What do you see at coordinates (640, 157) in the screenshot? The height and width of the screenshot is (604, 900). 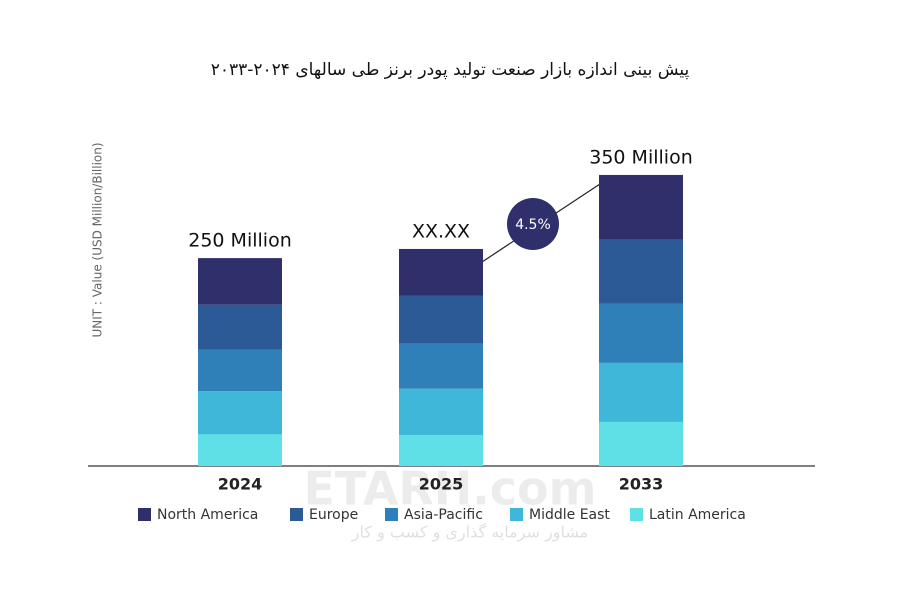 I see `bar-total-label: 350 Million` at bounding box center [640, 157].